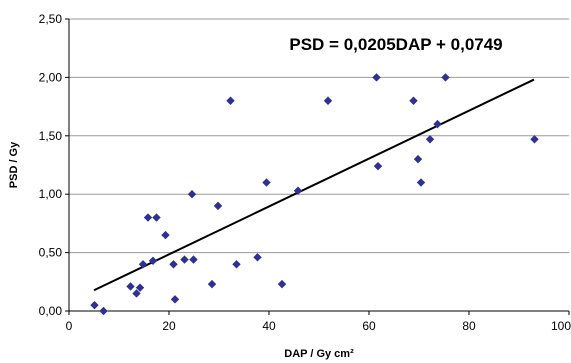  I want to click on x-tick-label: 100, so click(561, 326).